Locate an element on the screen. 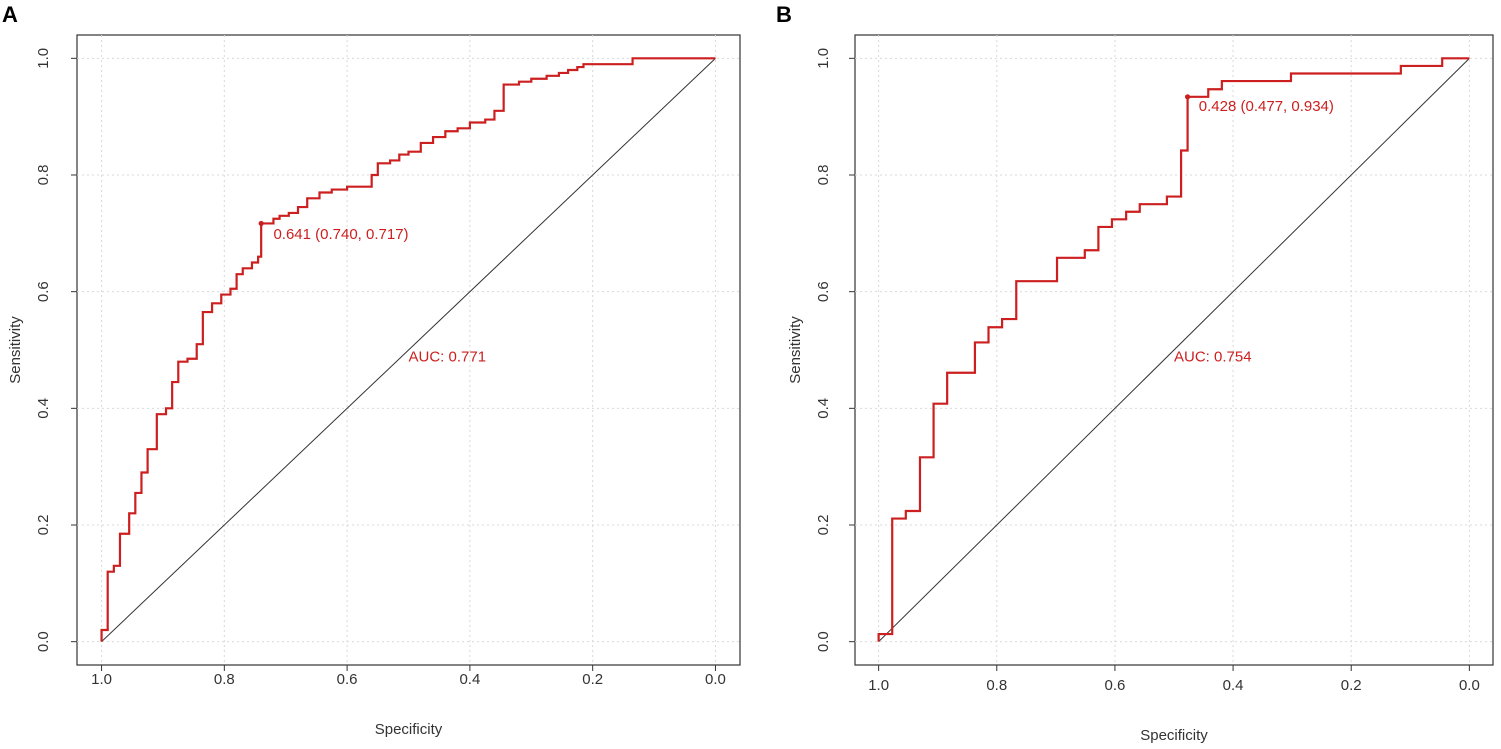 This screenshot has height=749, width=1501. auc-label-a: AUC: 0.771 is located at coordinates (448, 357).